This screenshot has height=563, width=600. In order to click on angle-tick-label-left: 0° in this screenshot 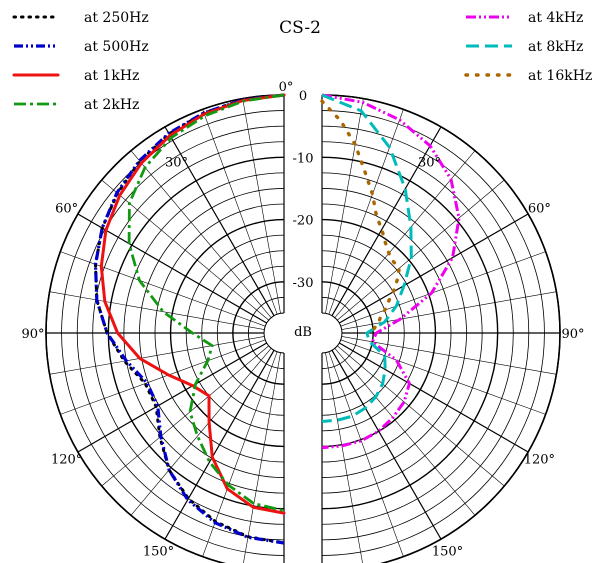, I will do `click(286, 87)`.